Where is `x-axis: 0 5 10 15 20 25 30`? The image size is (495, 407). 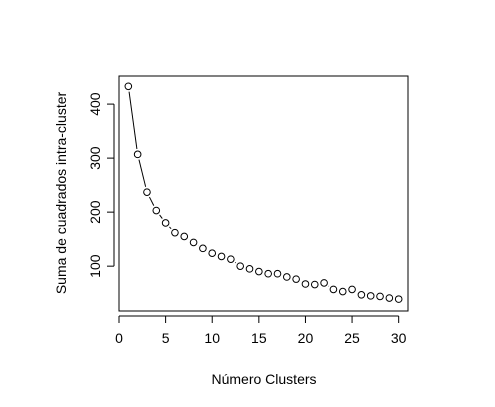
x-axis: 0 5 10 15 20 25 30 is located at coordinates (261, 330).